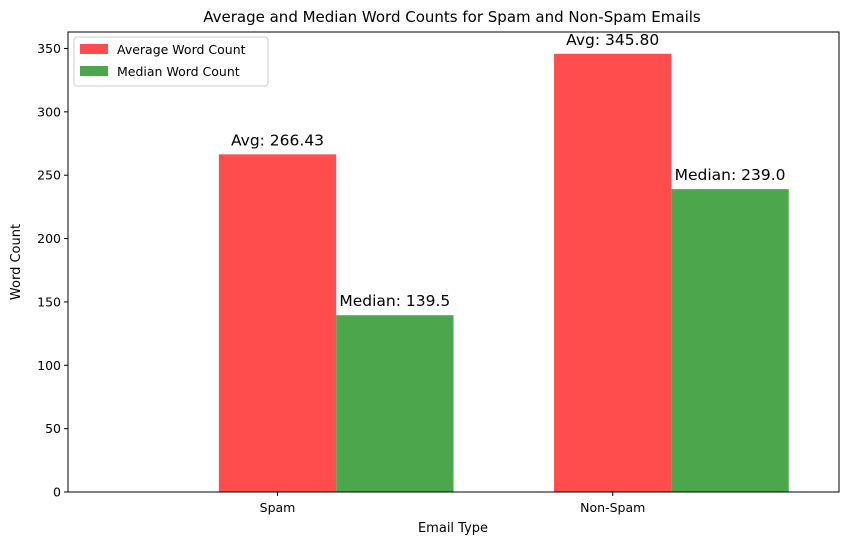  I want to click on legend-label: Average Word Count, so click(181, 49).